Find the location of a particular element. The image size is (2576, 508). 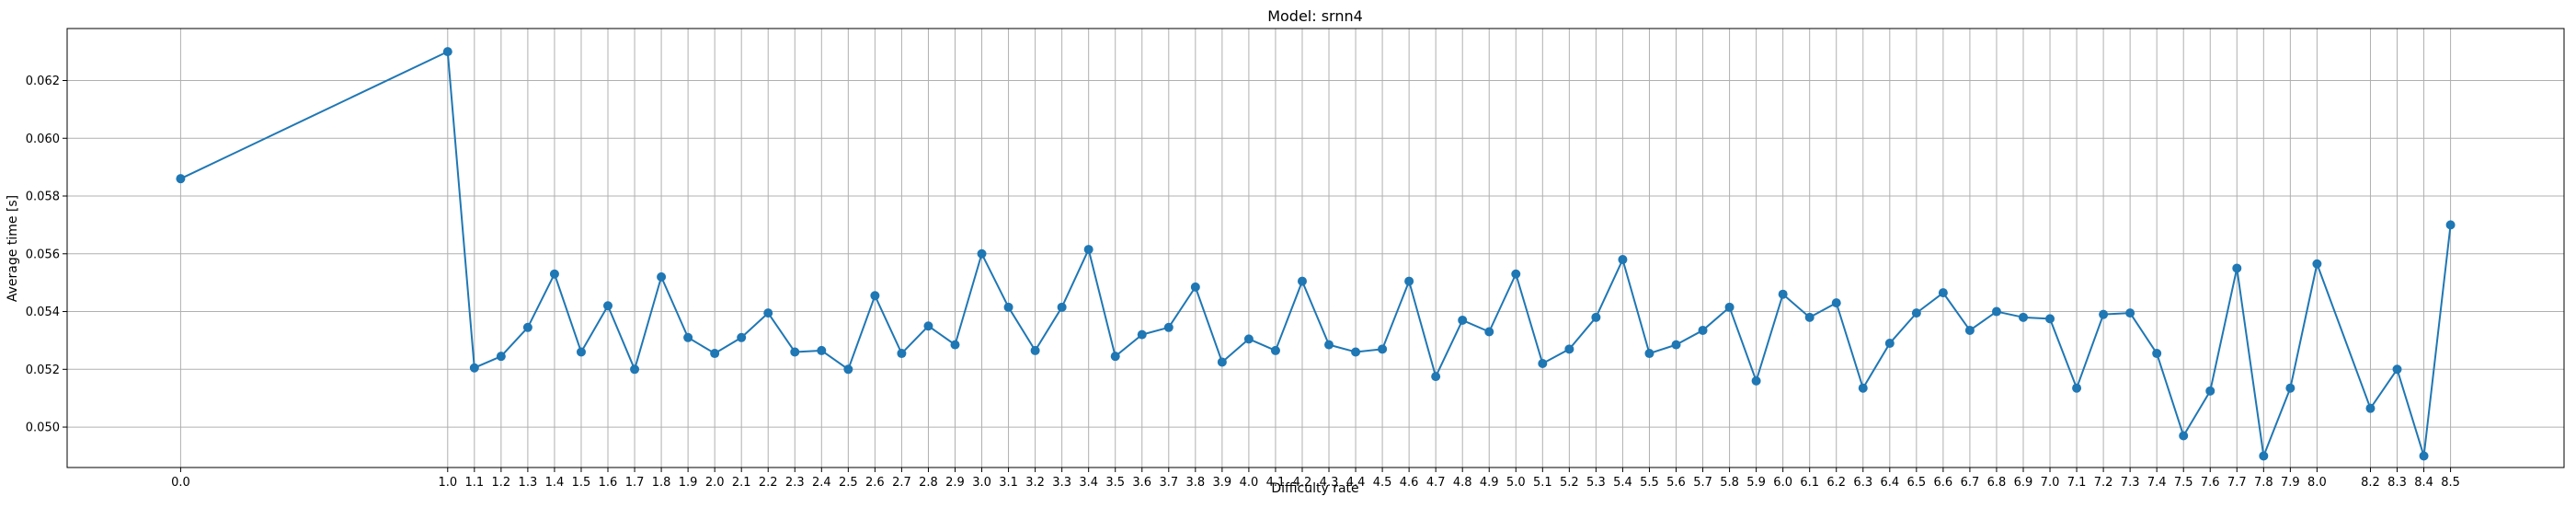

x-tick-label: 3.9 is located at coordinates (1222, 483).